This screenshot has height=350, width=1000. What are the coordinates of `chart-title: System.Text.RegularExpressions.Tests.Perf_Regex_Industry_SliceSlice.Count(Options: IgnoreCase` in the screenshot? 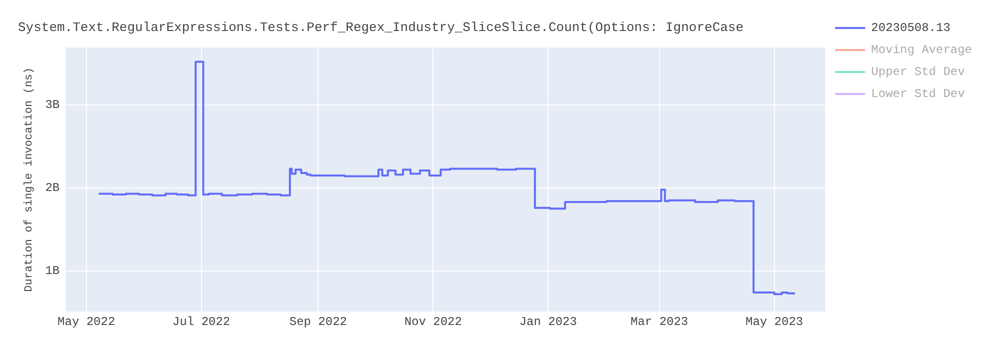 It's located at (381, 28).